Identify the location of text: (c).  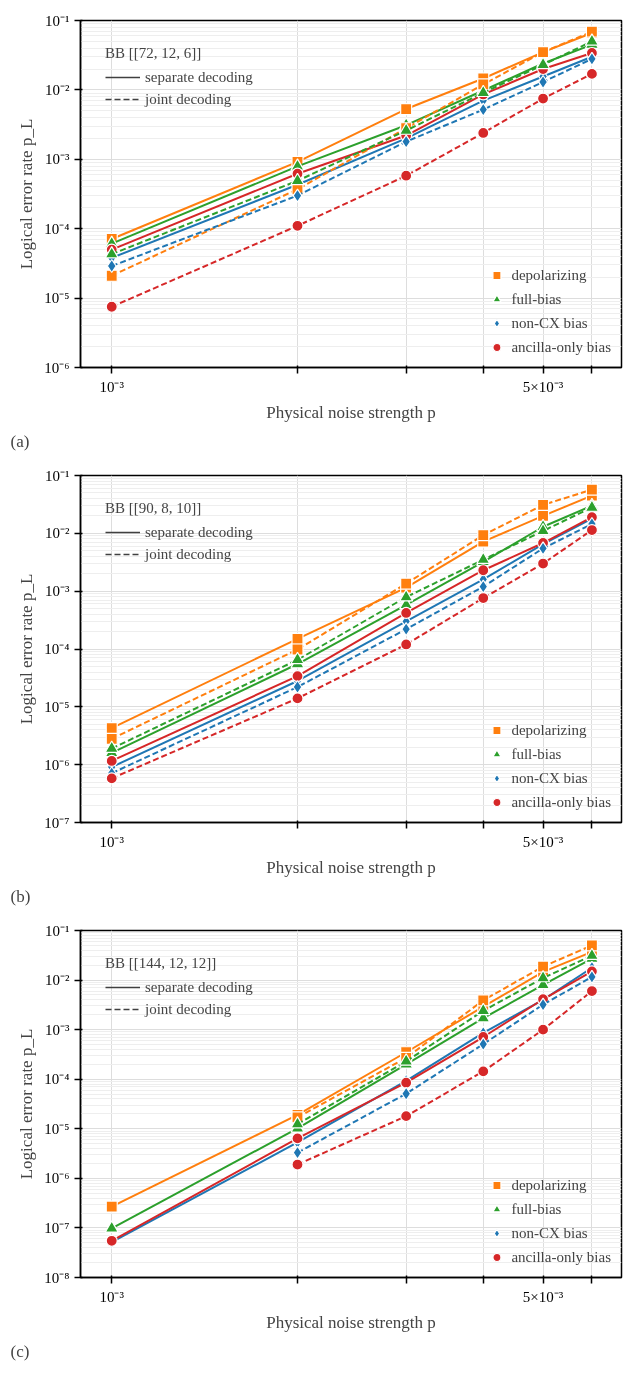
(20, 1351).